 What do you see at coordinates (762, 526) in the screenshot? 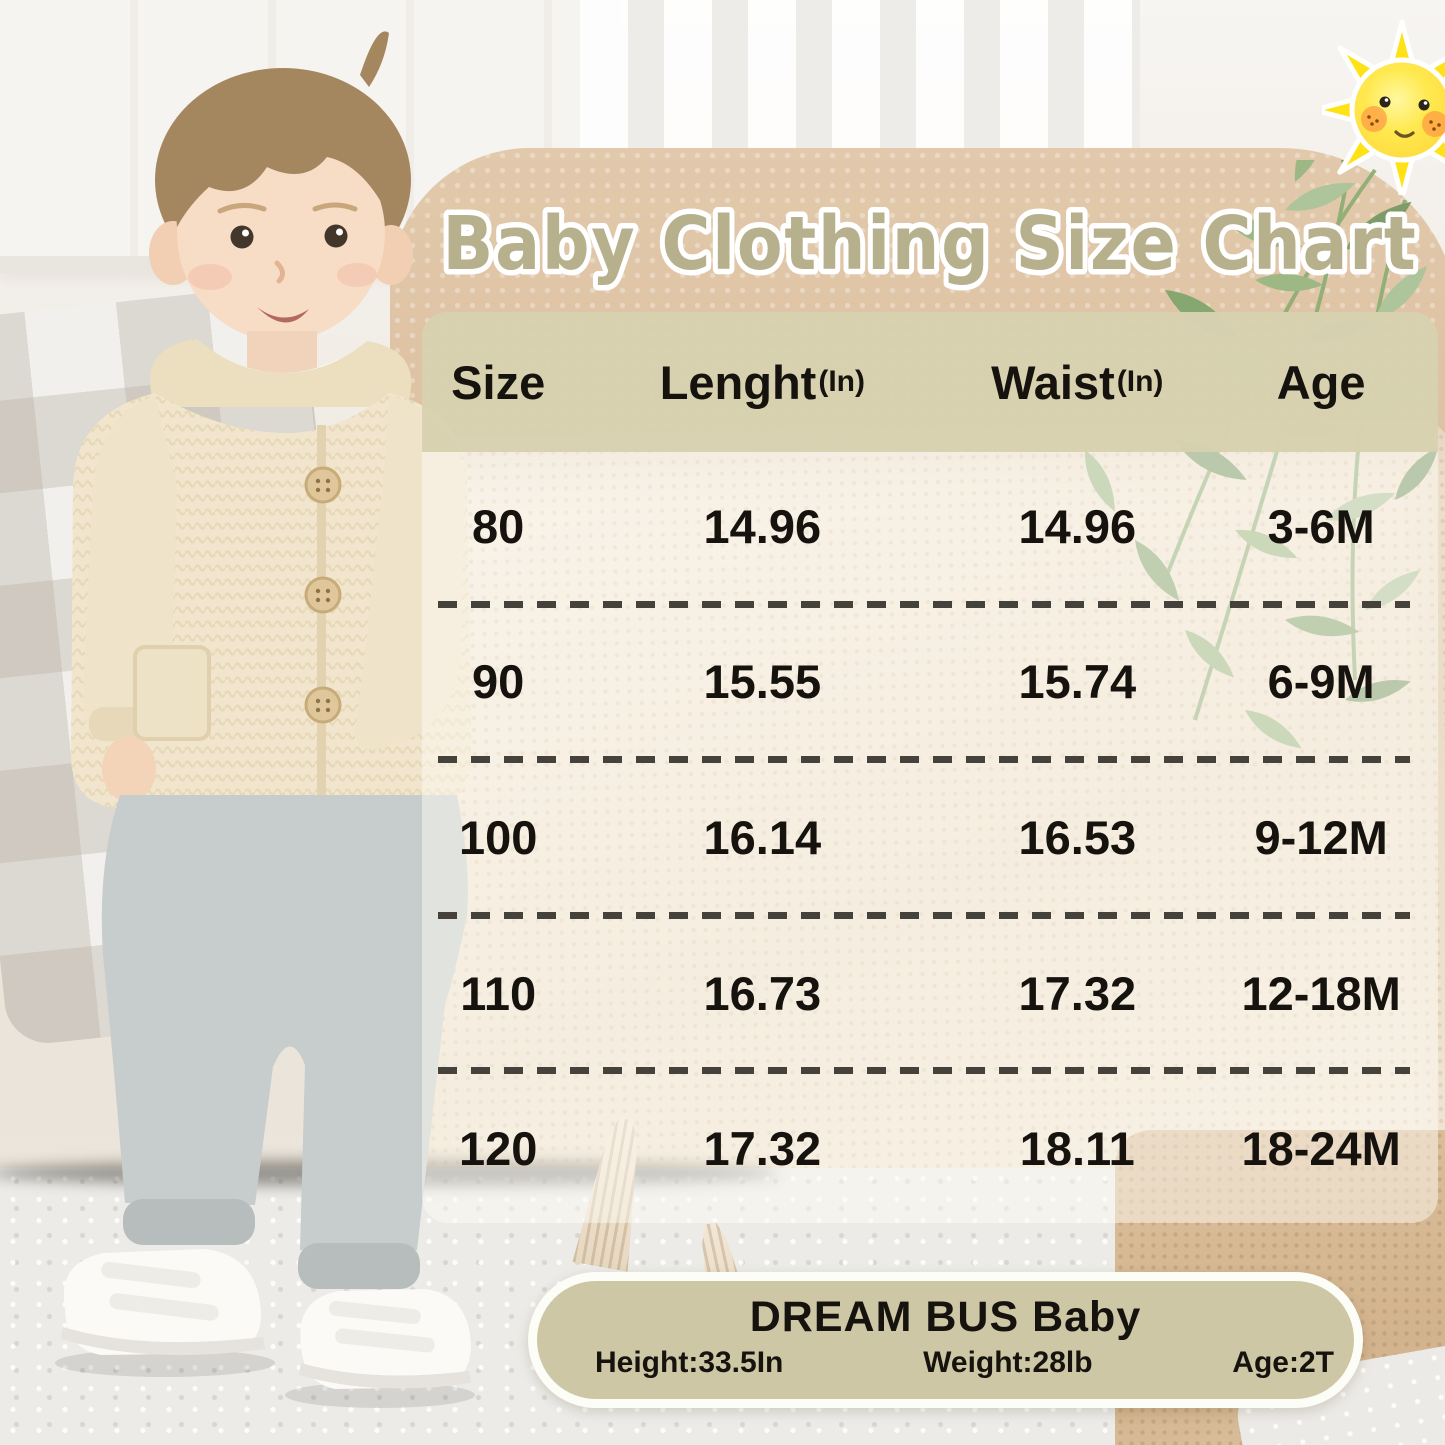
I see `cell-length: 14.96` at bounding box center [762, 526].